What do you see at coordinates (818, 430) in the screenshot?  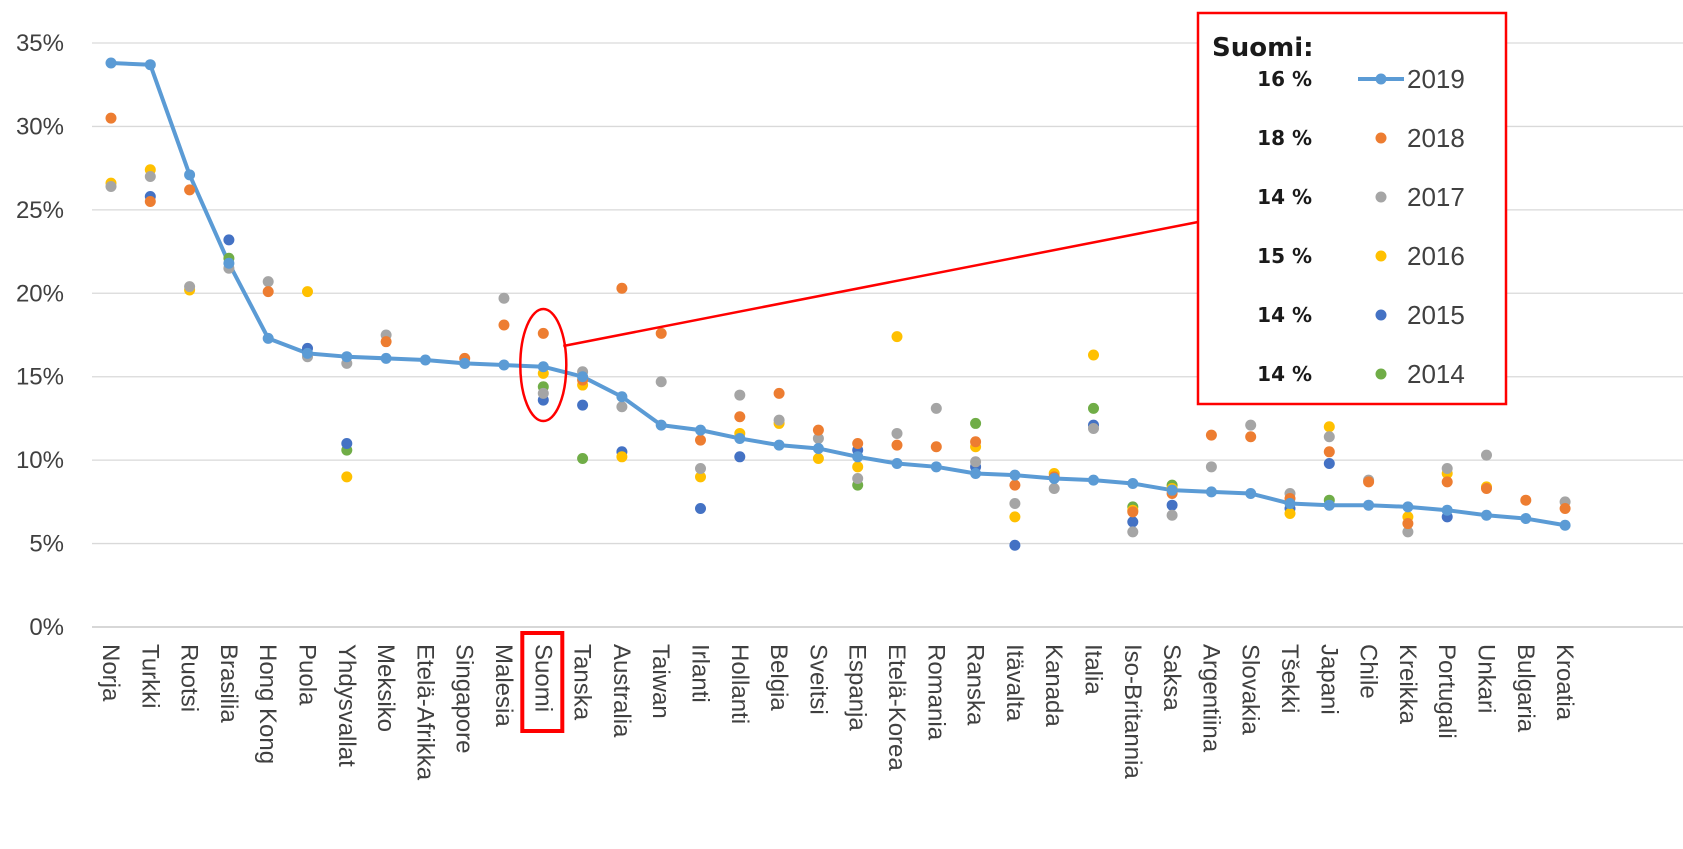 I see `point-2018-sveitsi` at bounding box center [818, 430].